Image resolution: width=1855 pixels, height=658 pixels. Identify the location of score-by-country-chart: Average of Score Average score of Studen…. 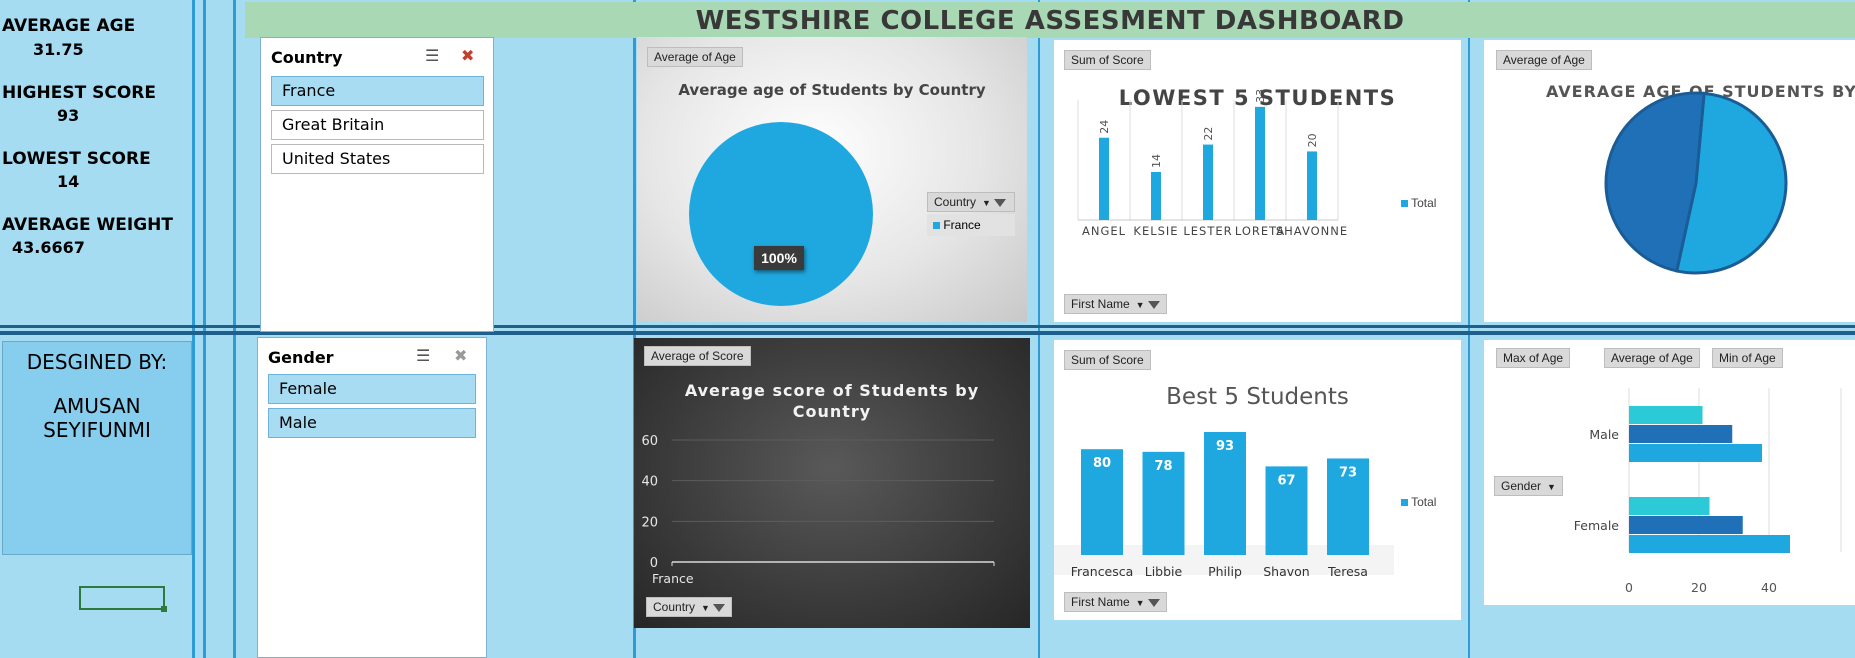
(832, 483).